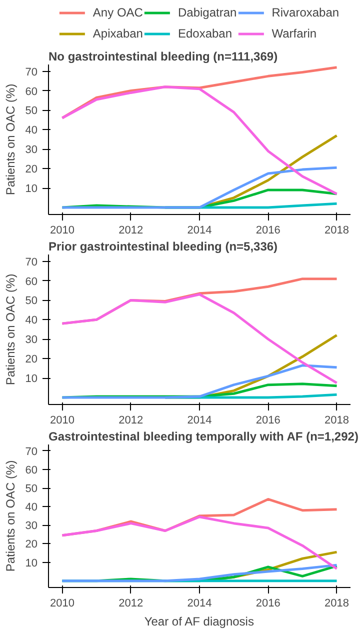 The width and height of the screenshot is (362, 635). I want to click on legend-label: Warfarin, so click(294, 33).